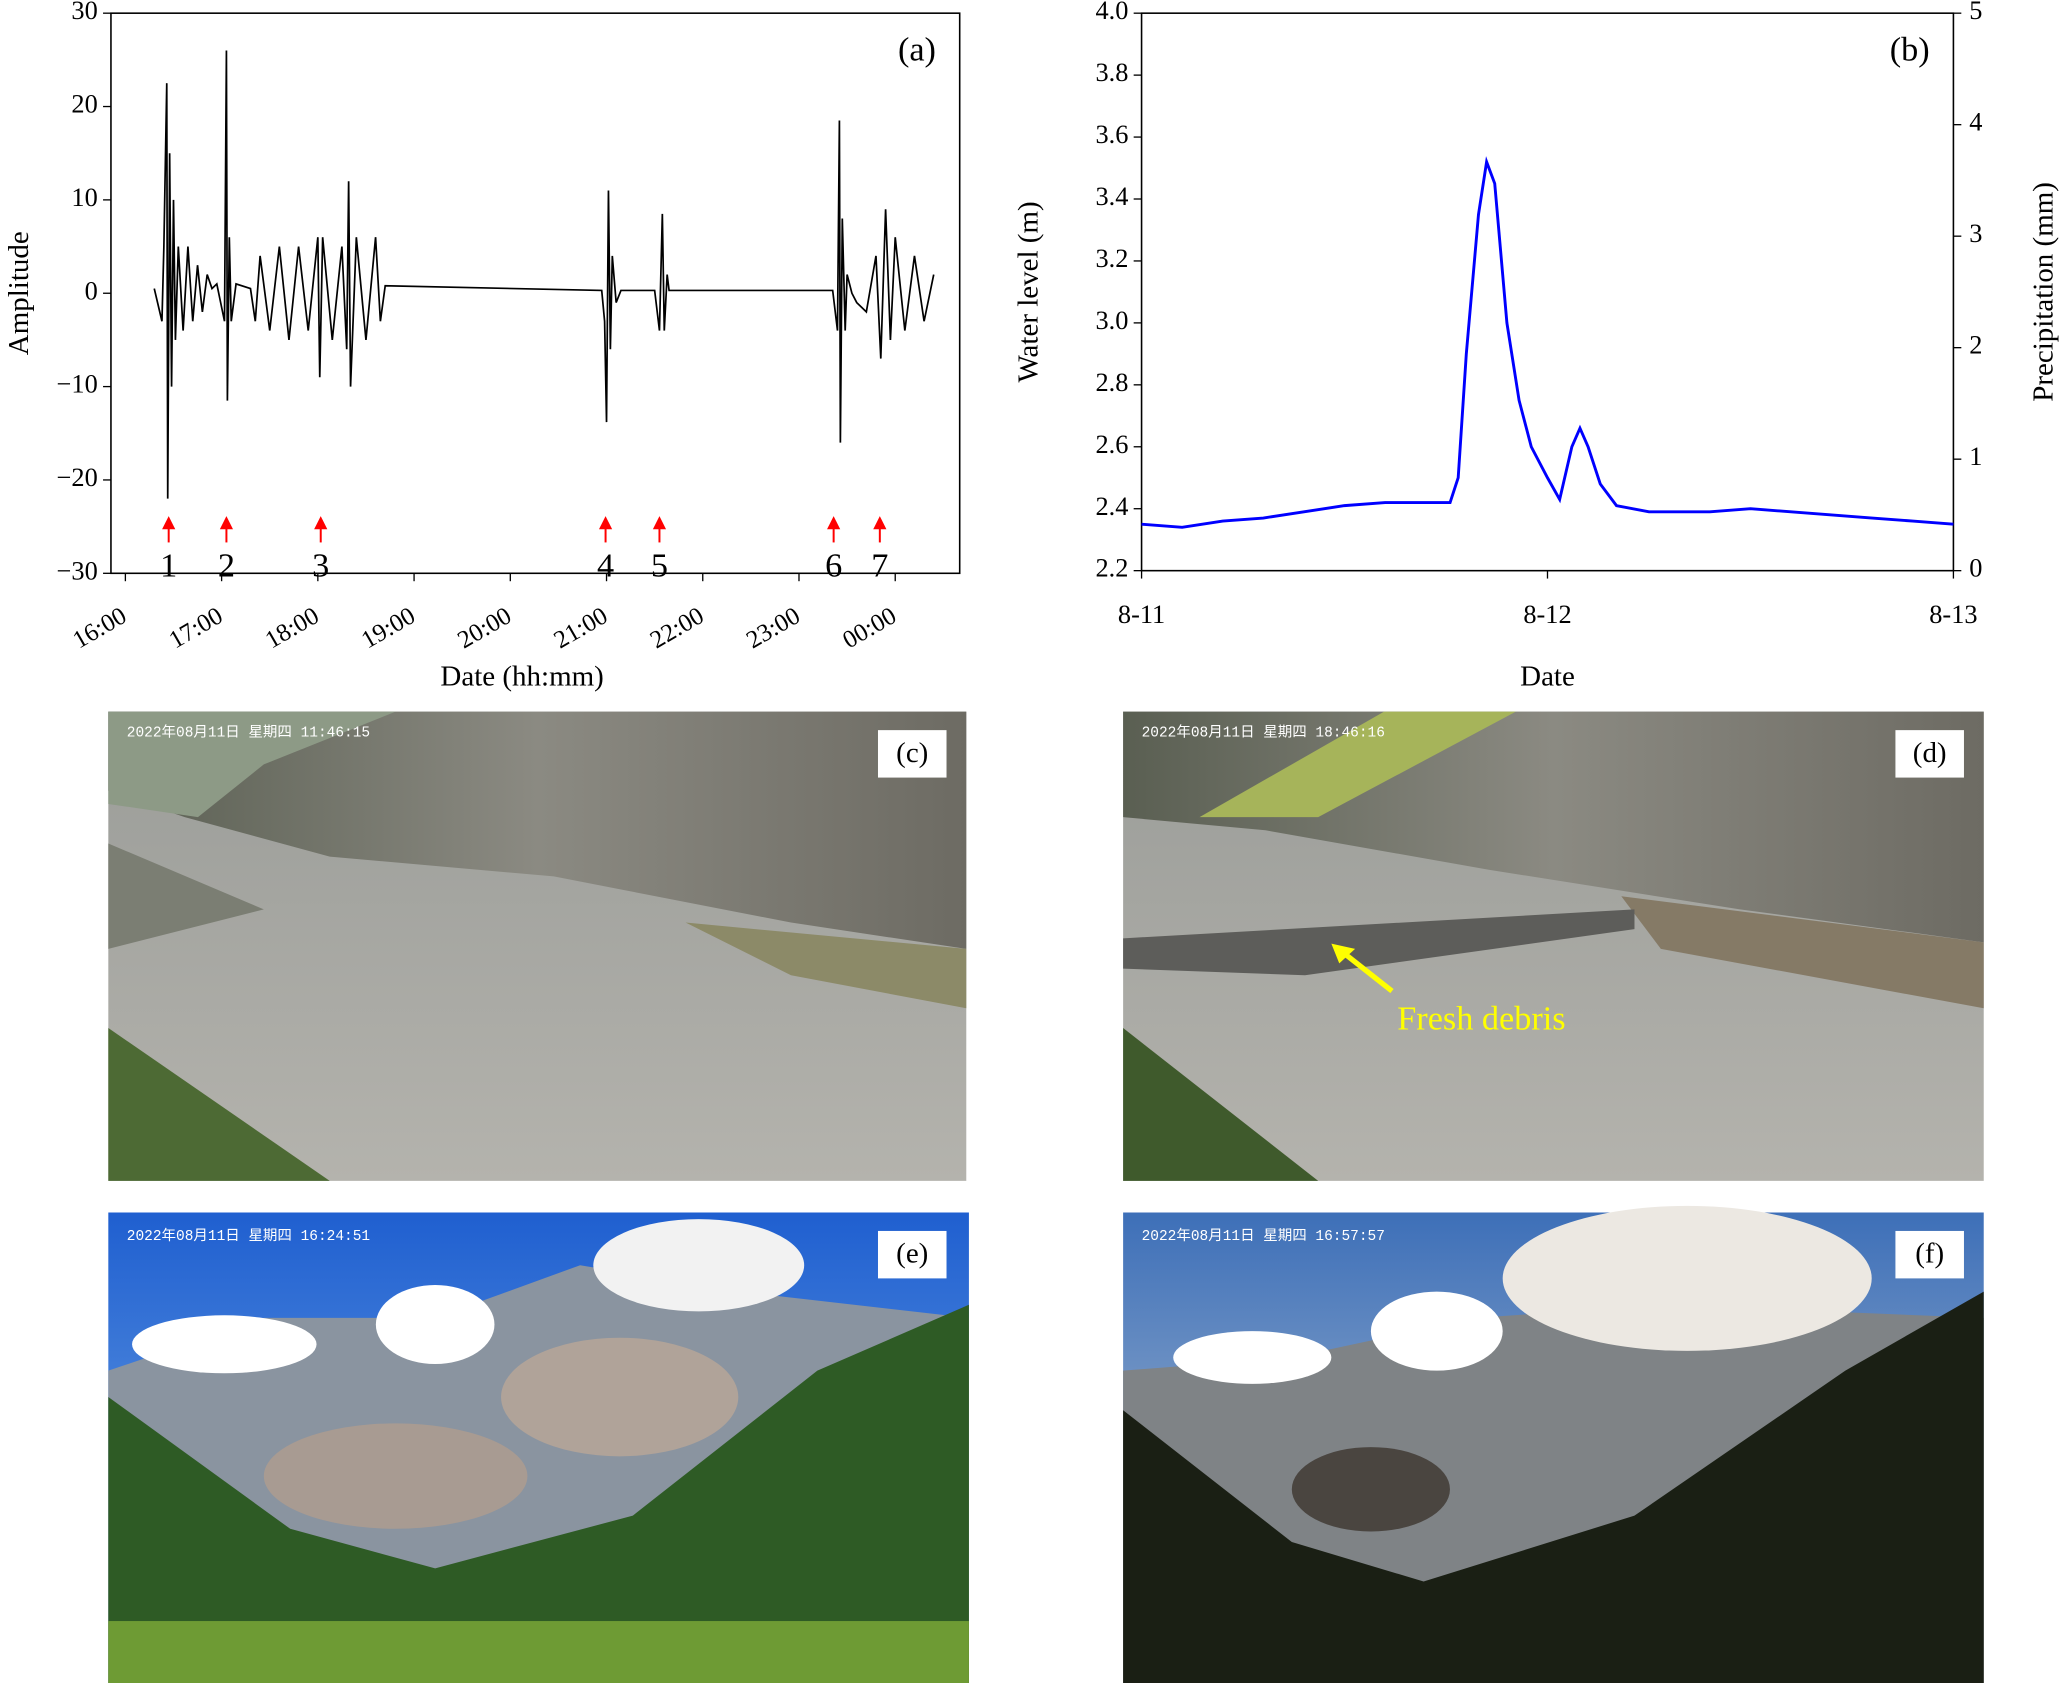 The height and width of the screenshot is (1683, 2067). What do you see at coordinates (77, 384) in the screenshot?
I see `y-tick-label: −10` at bounding box center [77, 384].